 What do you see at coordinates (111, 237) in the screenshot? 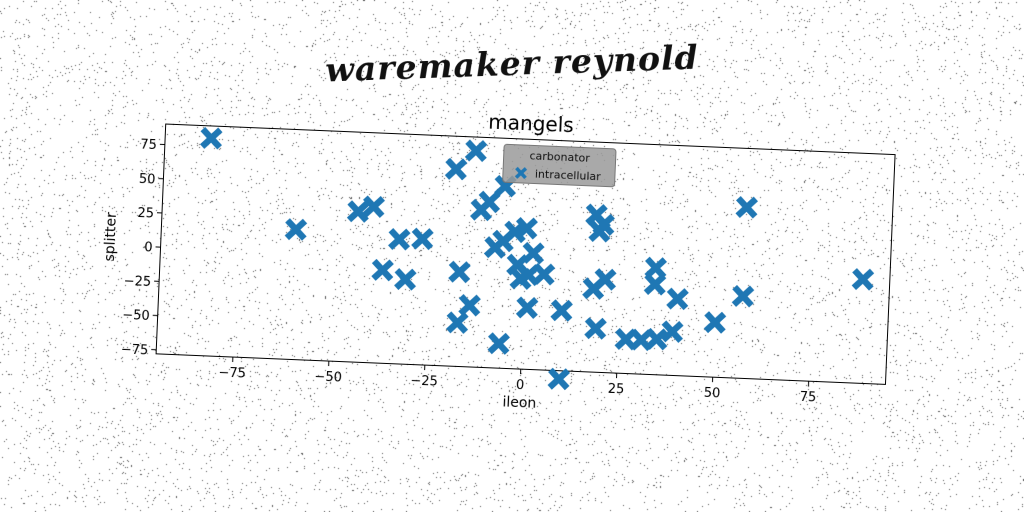
I see `y-axis-label: splitter` at bounding box center [111, 237].